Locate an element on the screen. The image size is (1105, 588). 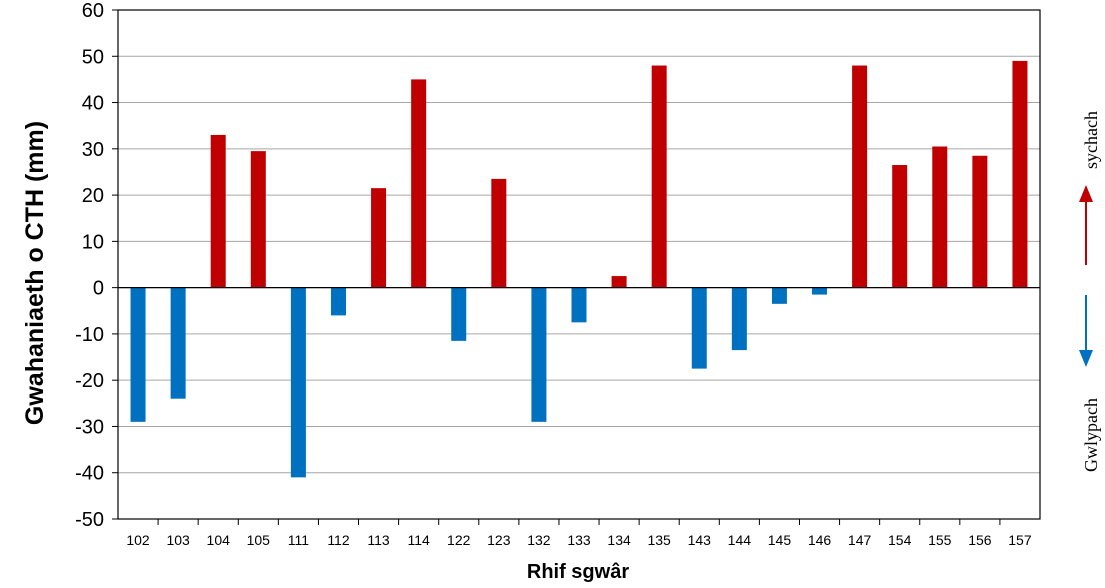
y-tick-label: -20 is located at coordinates (89, 381).